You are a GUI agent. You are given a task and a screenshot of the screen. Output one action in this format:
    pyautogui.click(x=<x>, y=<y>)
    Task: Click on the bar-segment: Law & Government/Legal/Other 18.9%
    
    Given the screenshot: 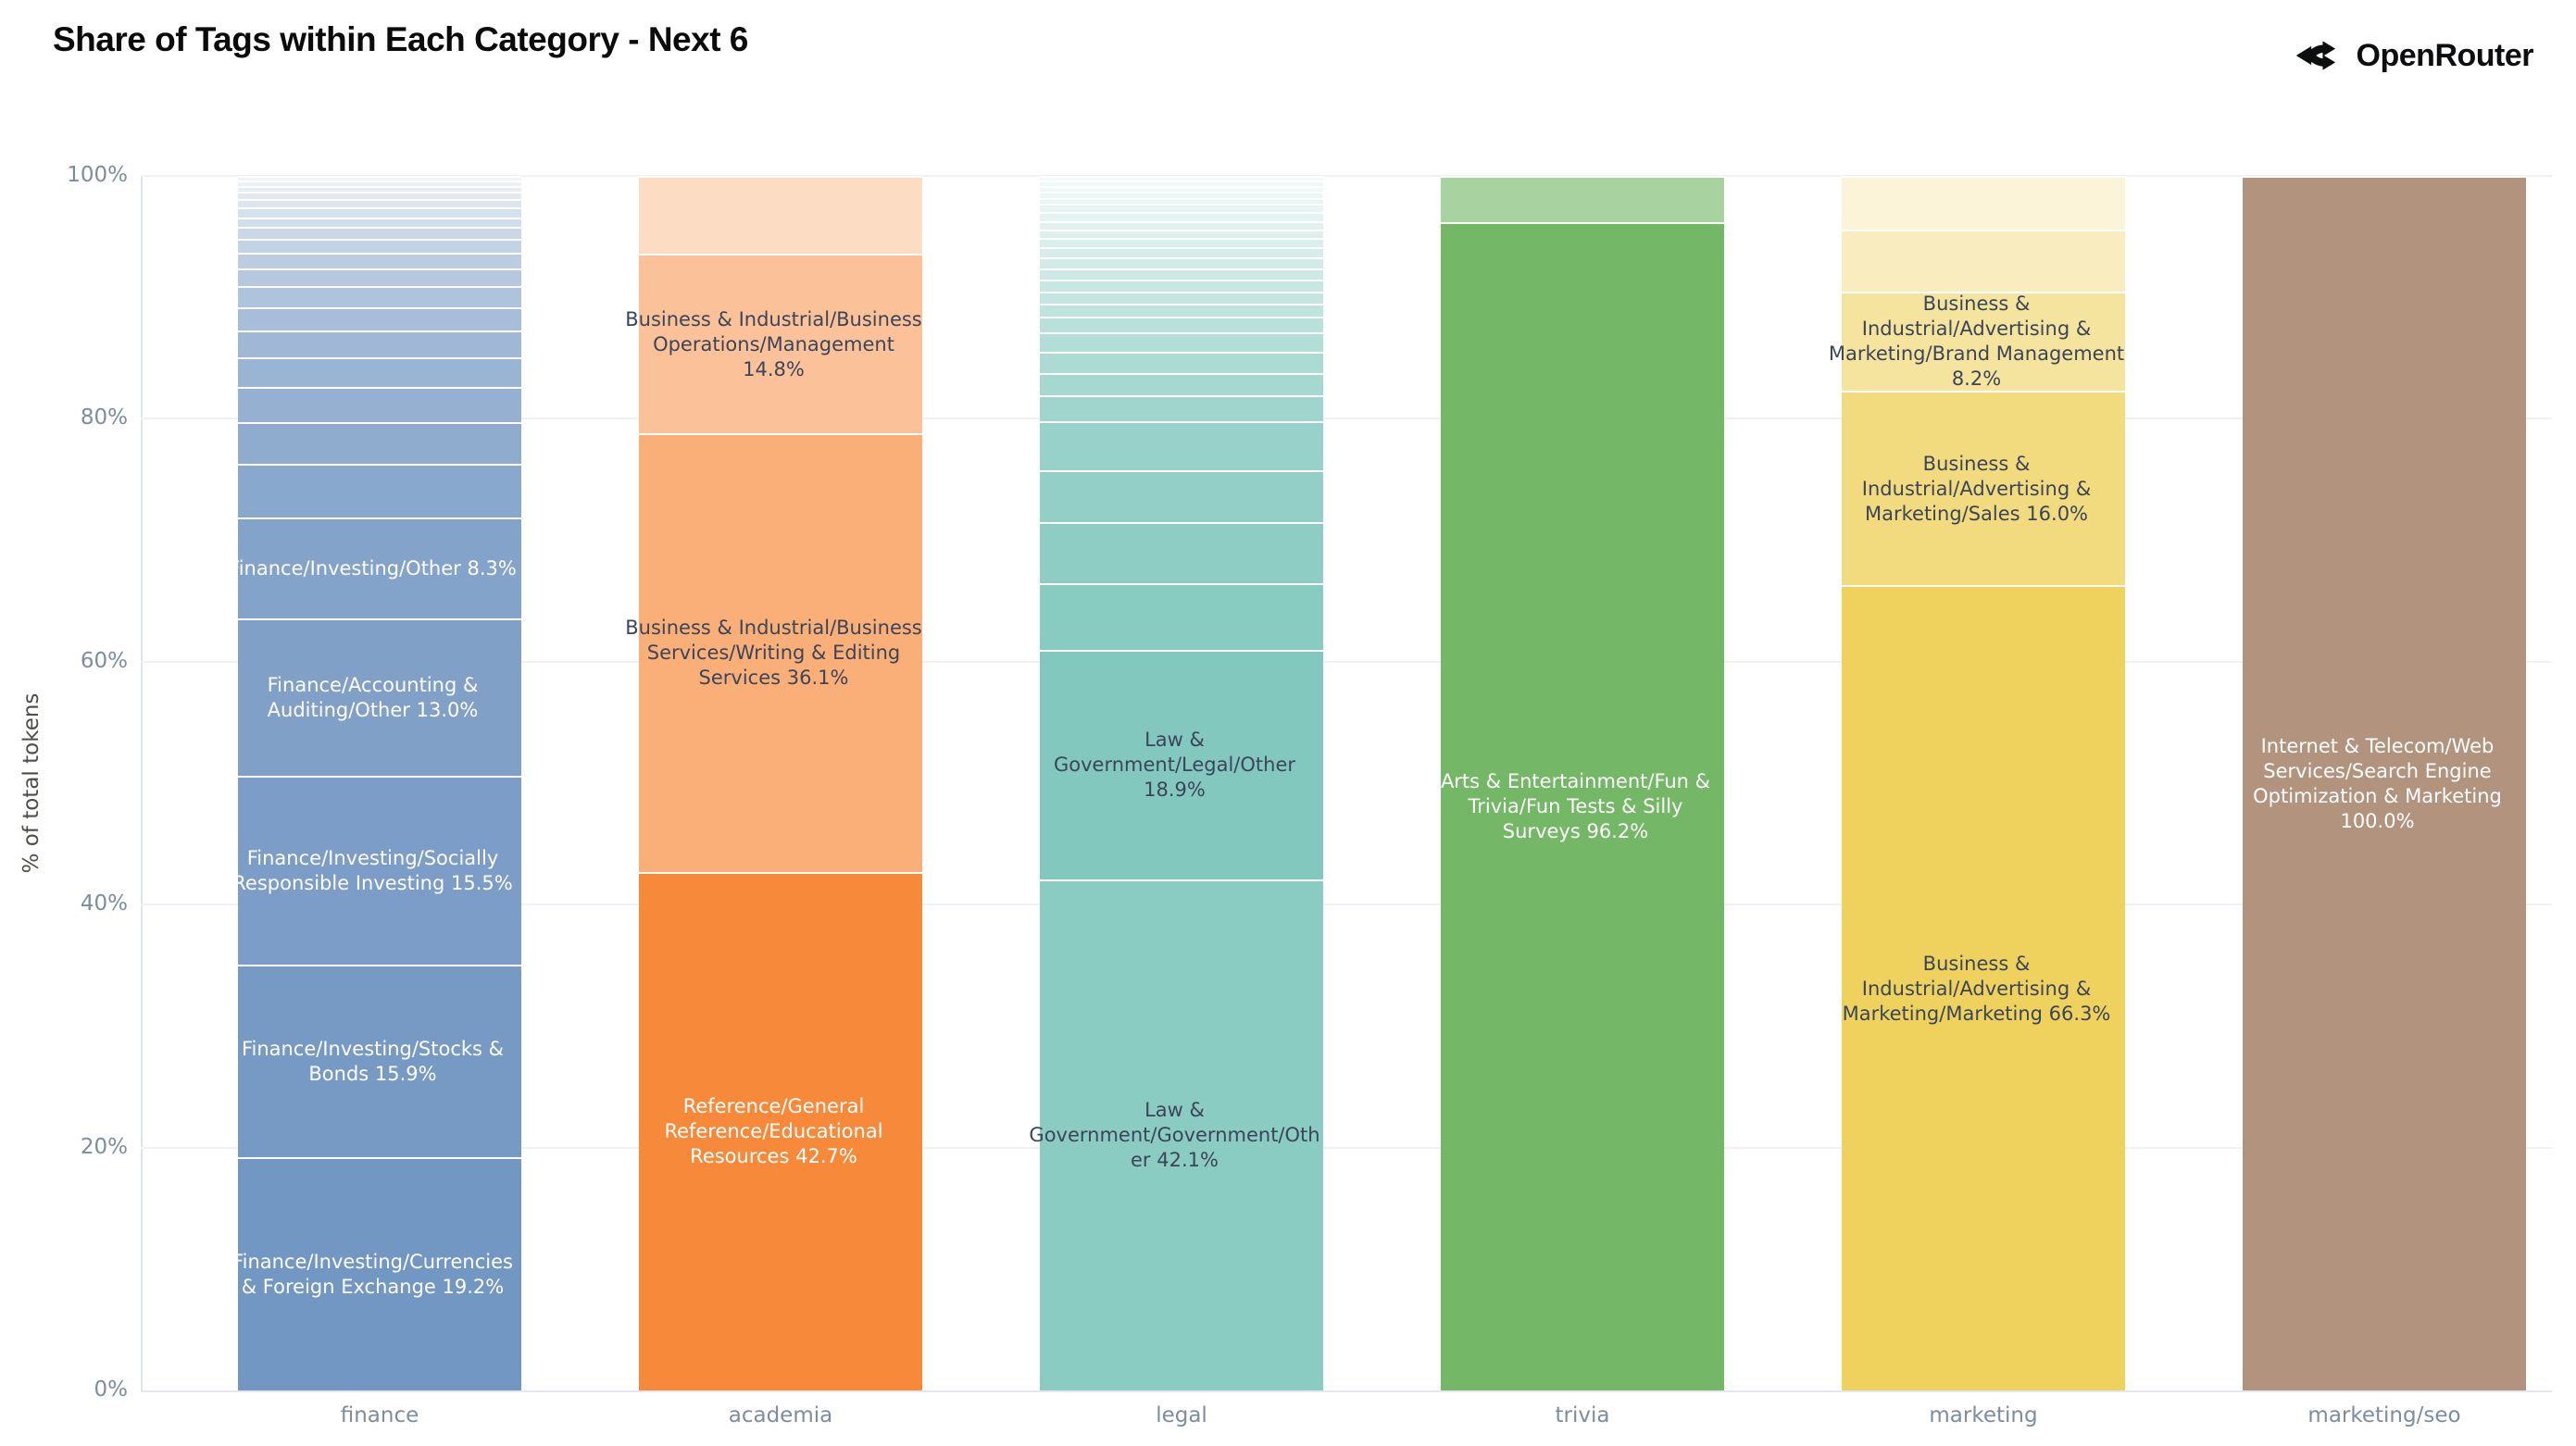 What is the action you would take?
    pyautogui.click(x=1182, y=764)
    